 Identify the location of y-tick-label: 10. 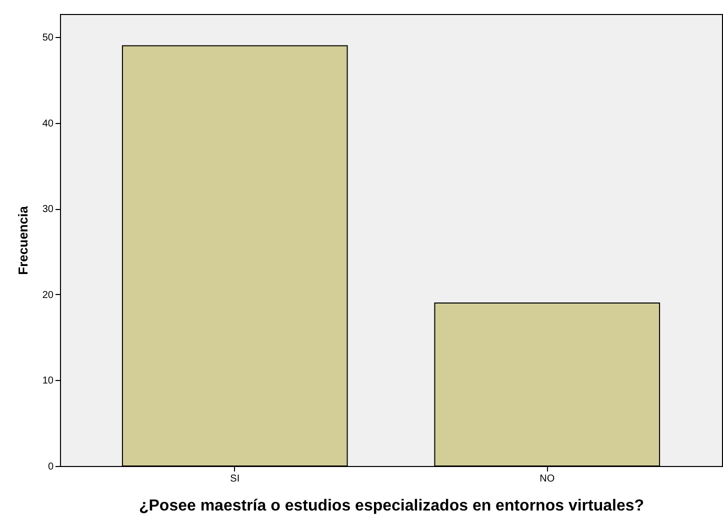
(48, 381).